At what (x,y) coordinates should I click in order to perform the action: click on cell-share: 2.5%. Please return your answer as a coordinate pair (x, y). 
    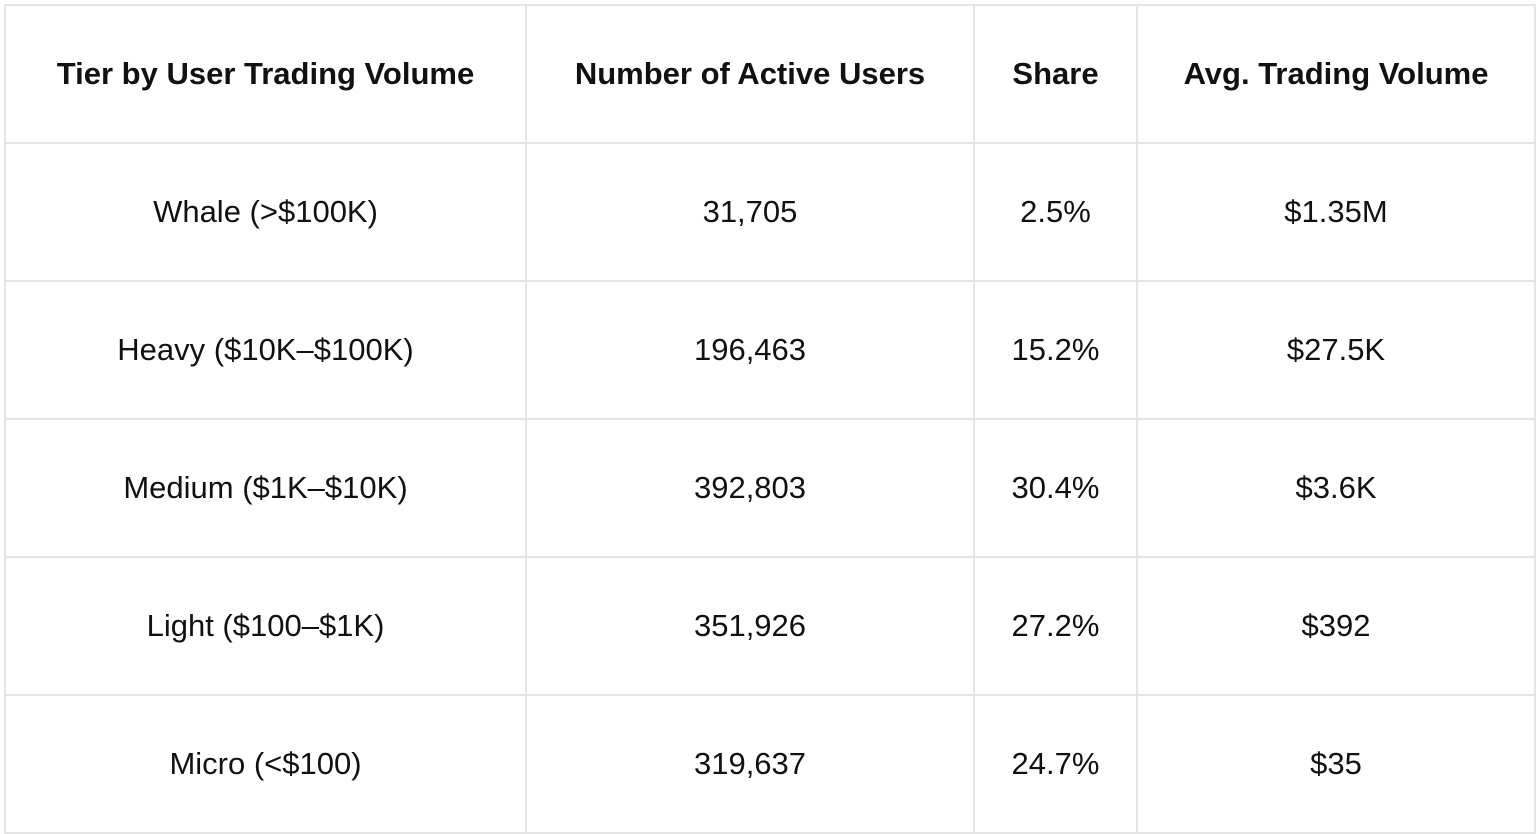
    Looking at the image, I should click on (1055, 212).